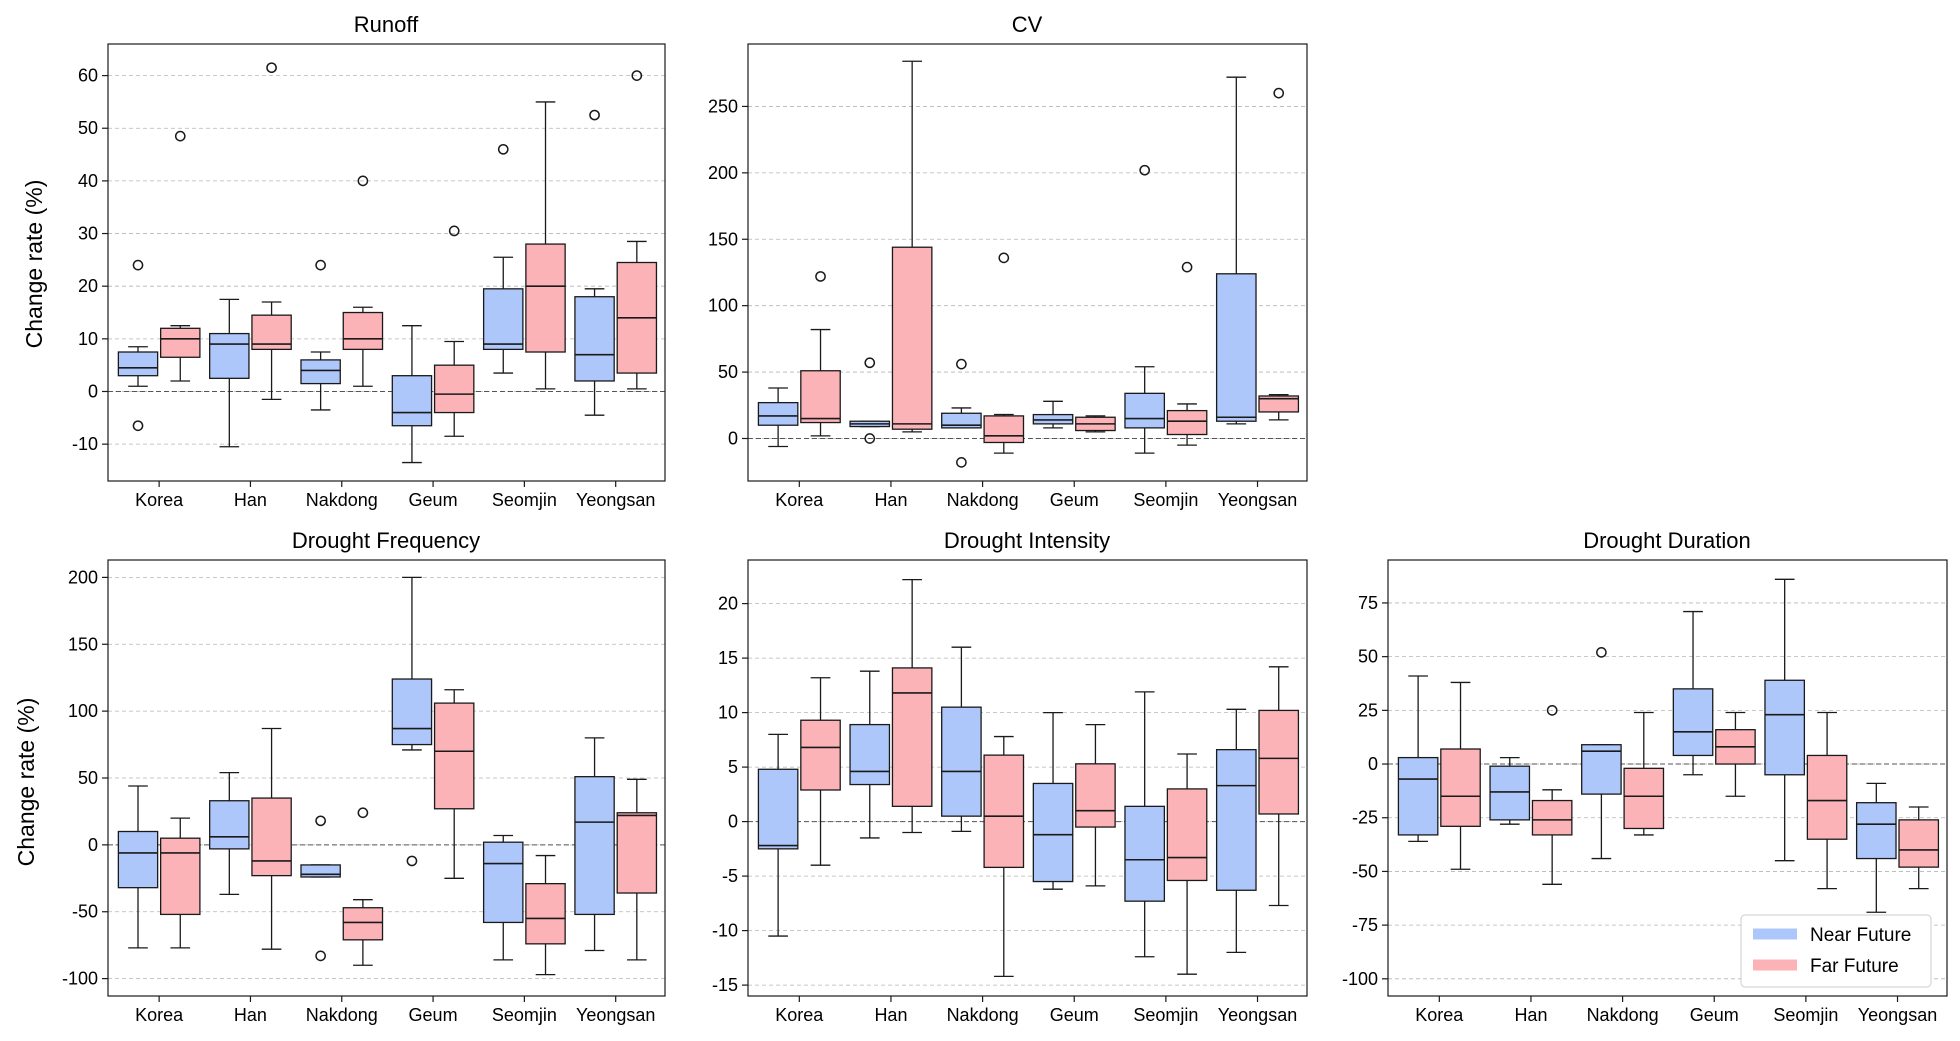  Describe the element at coordinates (1279, 93) in the screenshot. I see `outlier-far-future-yeongsan` at that location.